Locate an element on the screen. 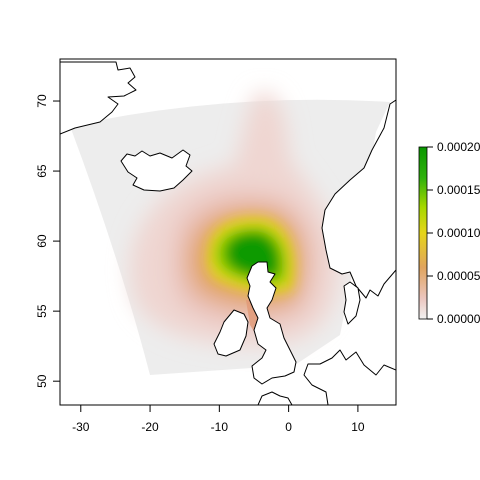 This screenshot has height=480, width=480. scandinavia-coast is located at coordinates (358, 199).